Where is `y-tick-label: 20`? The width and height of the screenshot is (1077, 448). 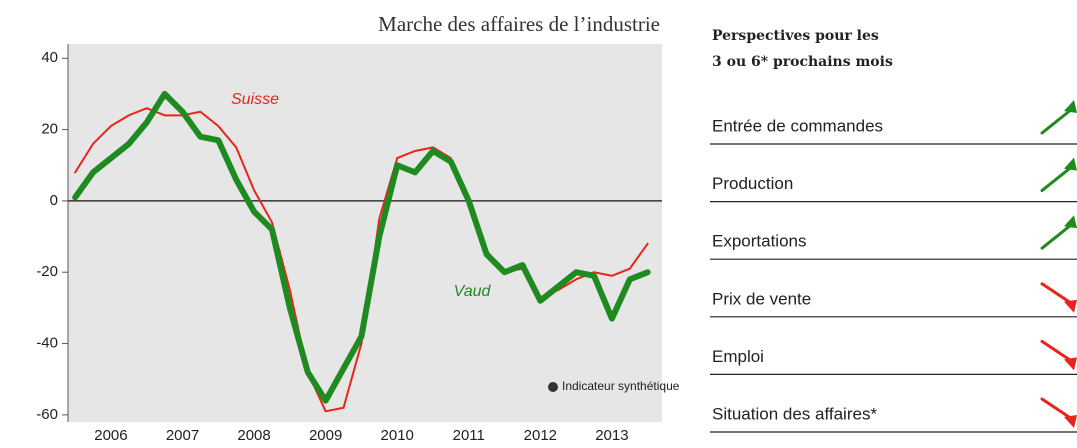 y-tick-label: 20 is located at coordinates (49, 129).